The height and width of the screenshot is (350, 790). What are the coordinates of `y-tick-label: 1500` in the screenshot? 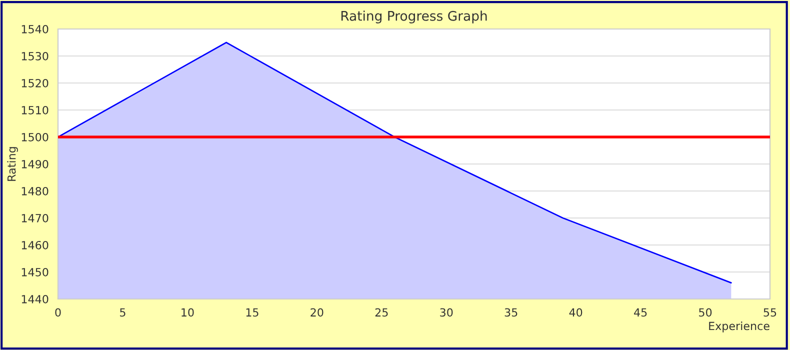 It's located at (35, 137).